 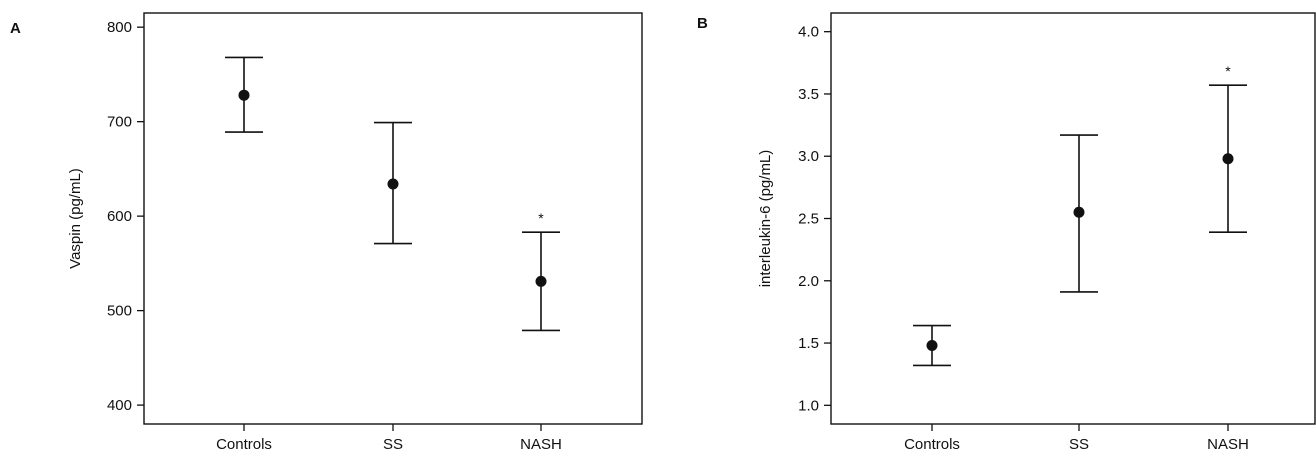 What do you see at coordinates (808, 219) in the screenshot?
I see `y-tick-label: 2.5` at bounding box center [808, 219].